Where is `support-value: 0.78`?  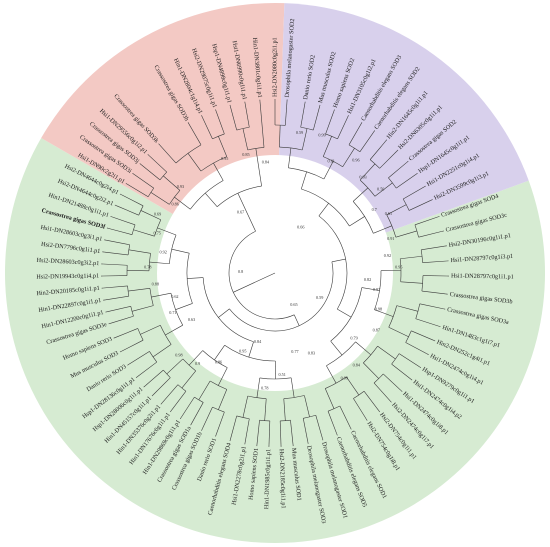 support-value: 0.78 is located at coordinates (264, 388).